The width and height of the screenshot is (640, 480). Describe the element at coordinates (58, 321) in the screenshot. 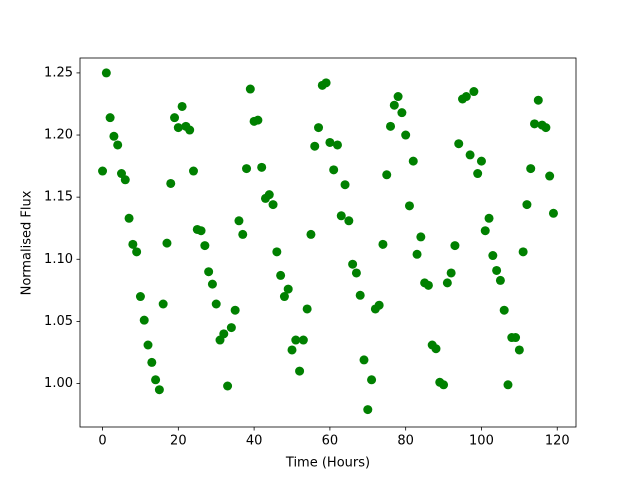

I see `y-tick-label: 1.05` at that location.